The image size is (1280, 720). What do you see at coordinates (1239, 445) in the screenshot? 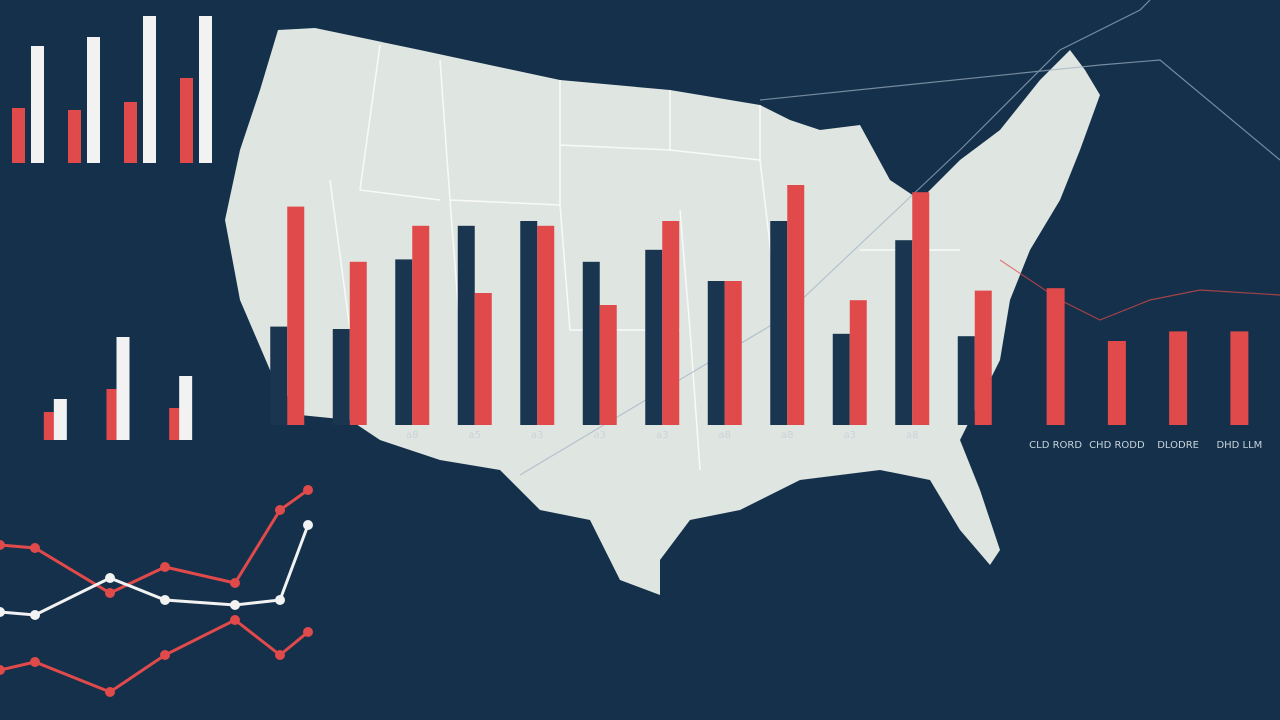
I see `x-tick-label: DHD LLM` at bounding box center [1239, 445].